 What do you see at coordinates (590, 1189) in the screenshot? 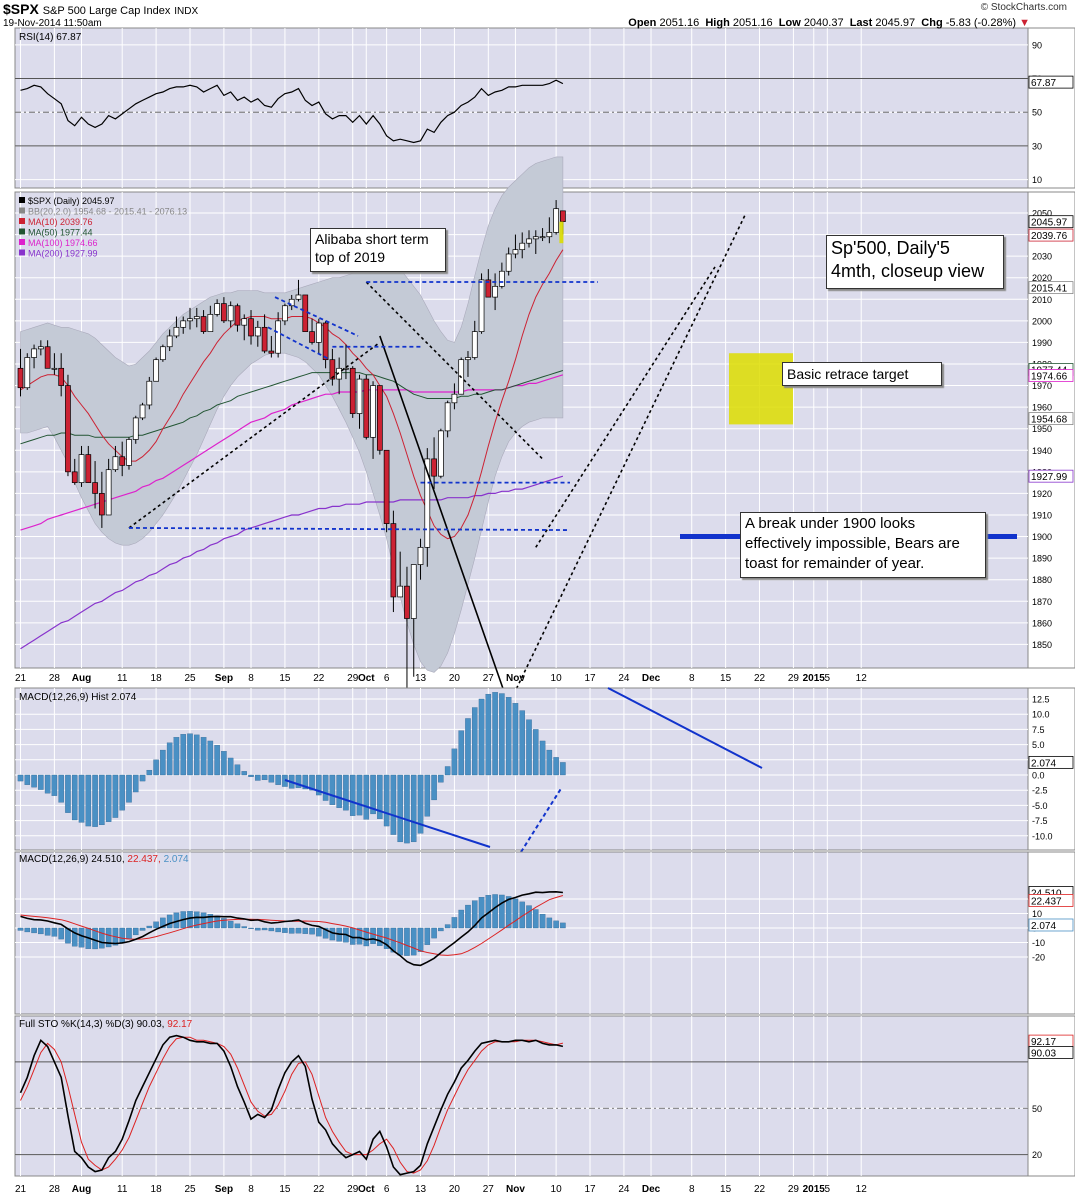
I see `x-axis-label-bottom: 17` at bounding box center [590, 1189].